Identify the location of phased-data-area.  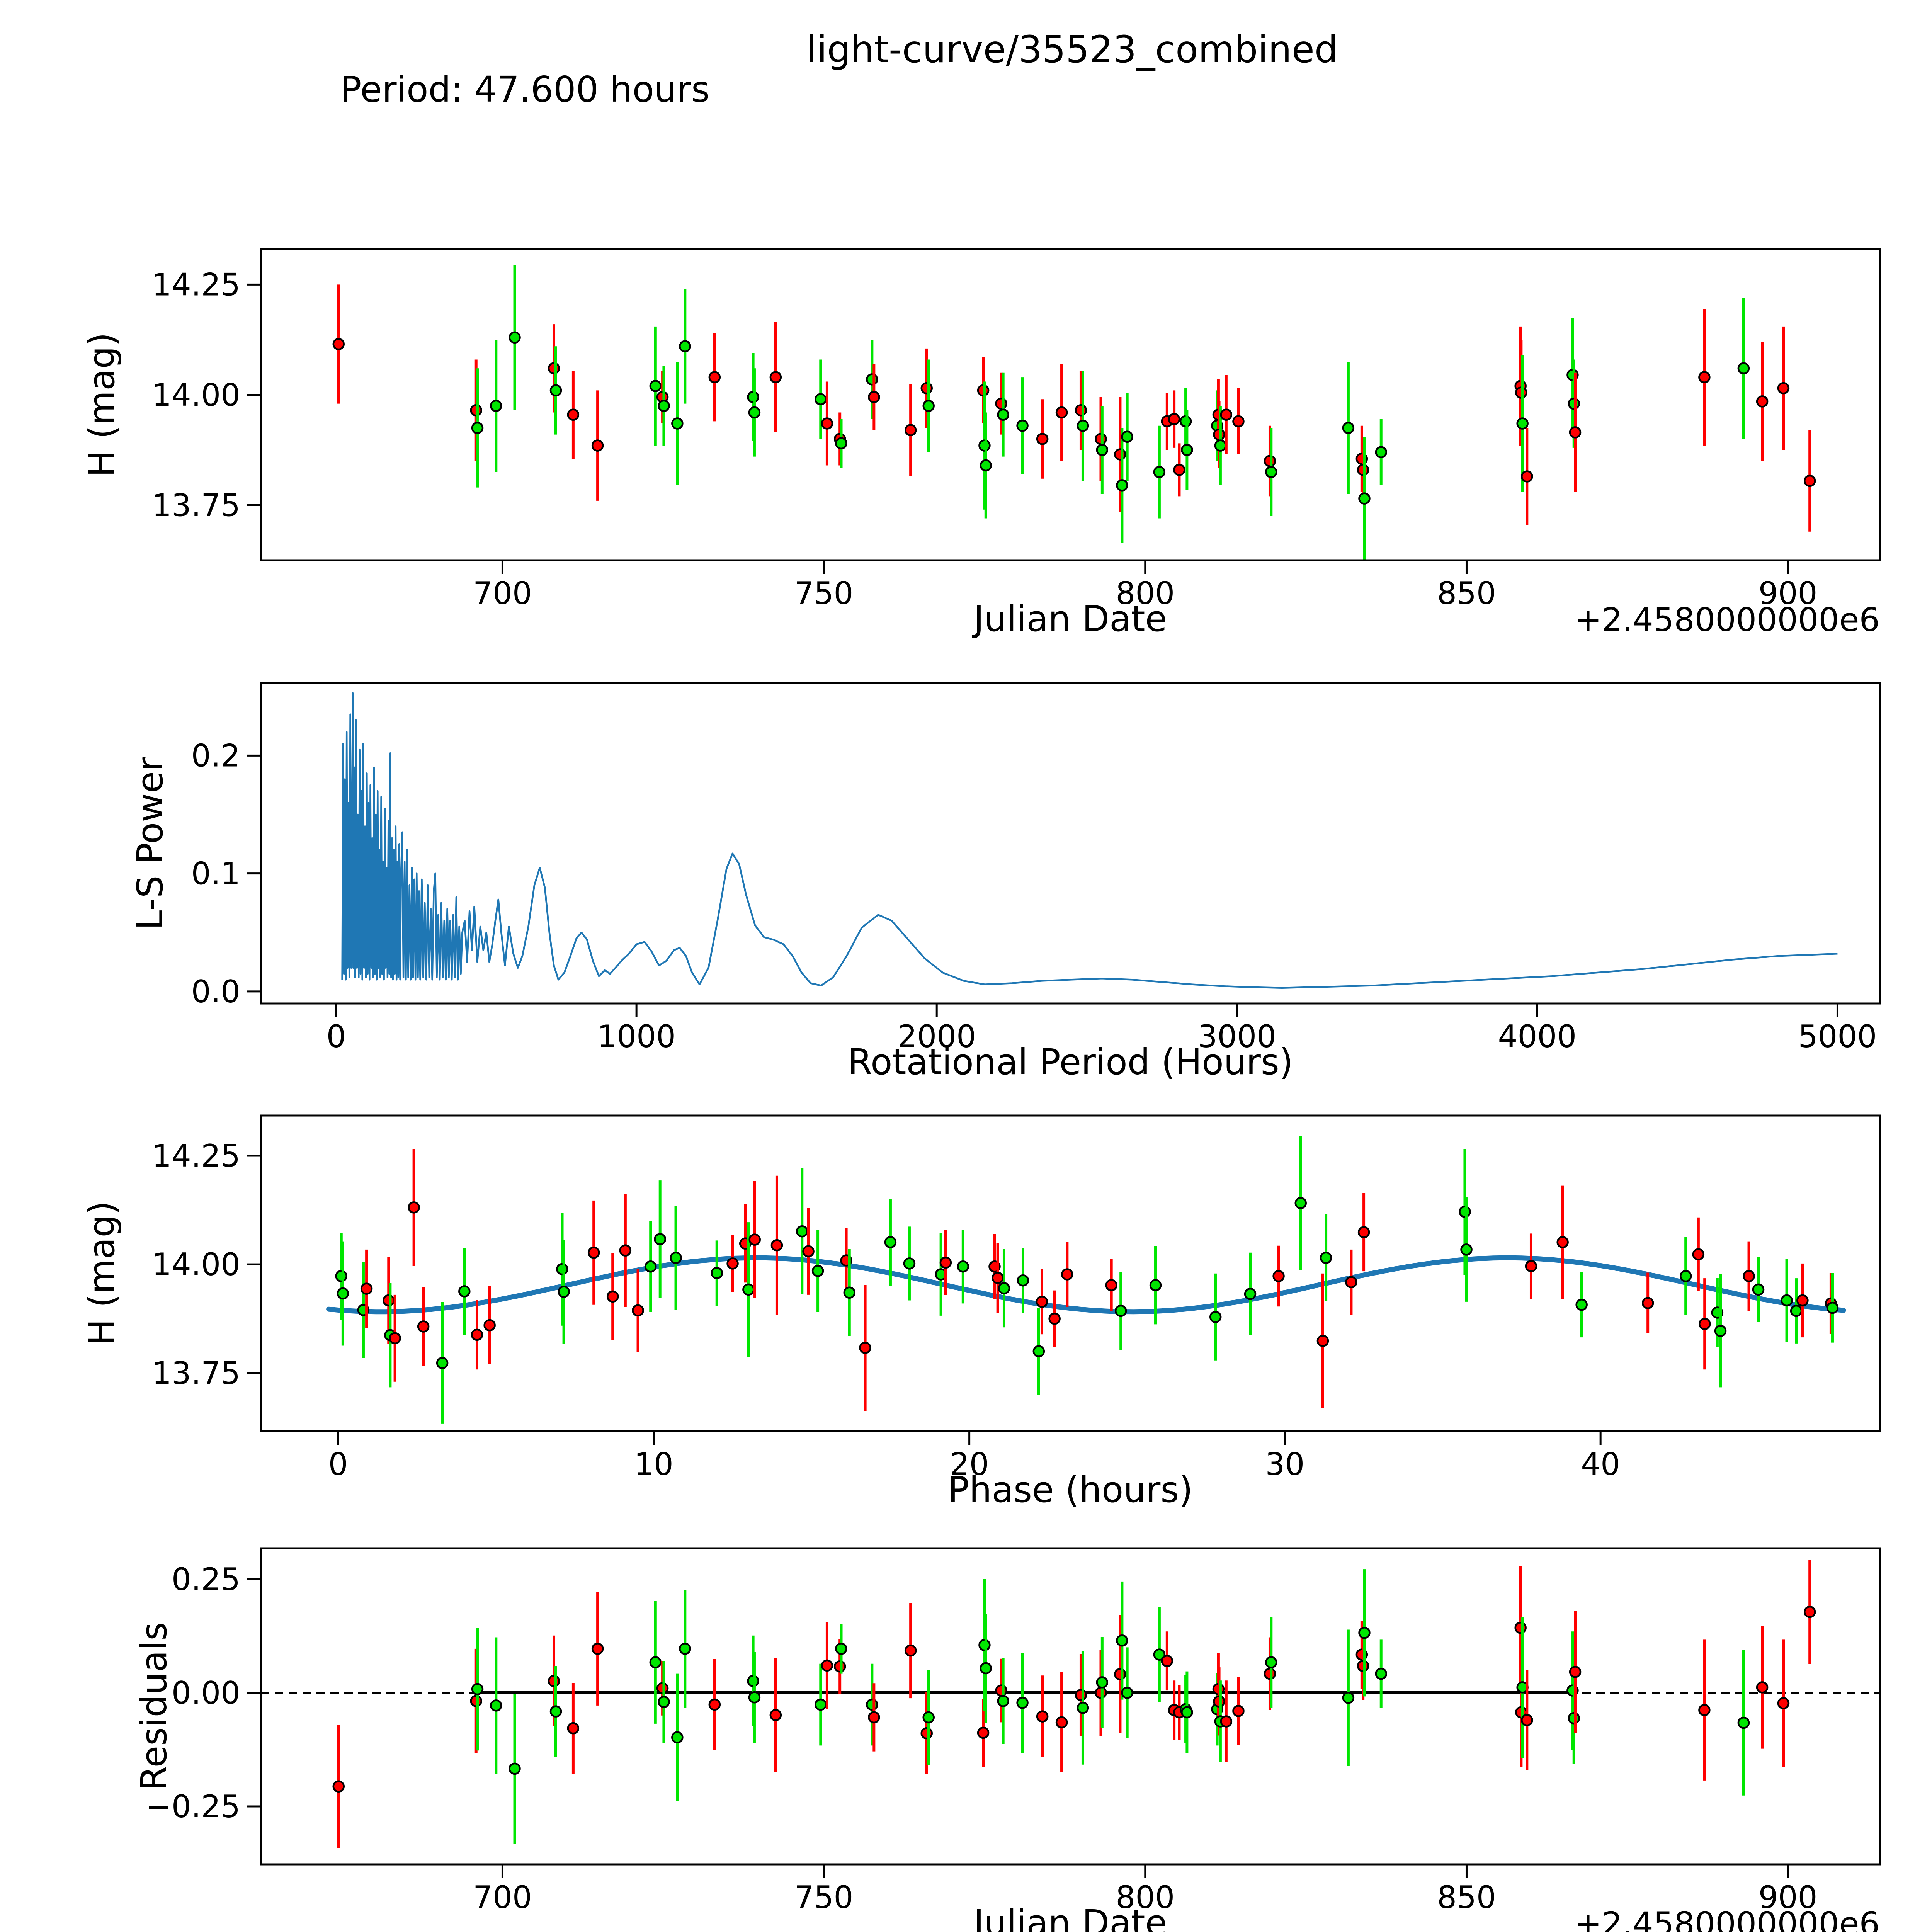
(1086, 1280).